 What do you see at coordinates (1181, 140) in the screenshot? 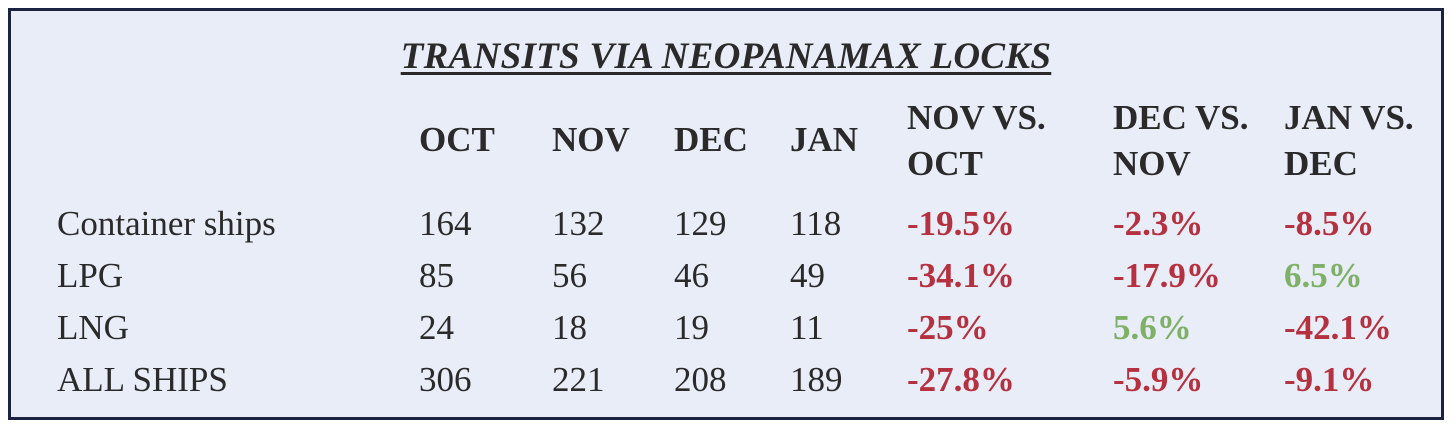
I see `col-header-dec-vs-nov: DEC VS. NOV` at bounding box center [1181, 140].